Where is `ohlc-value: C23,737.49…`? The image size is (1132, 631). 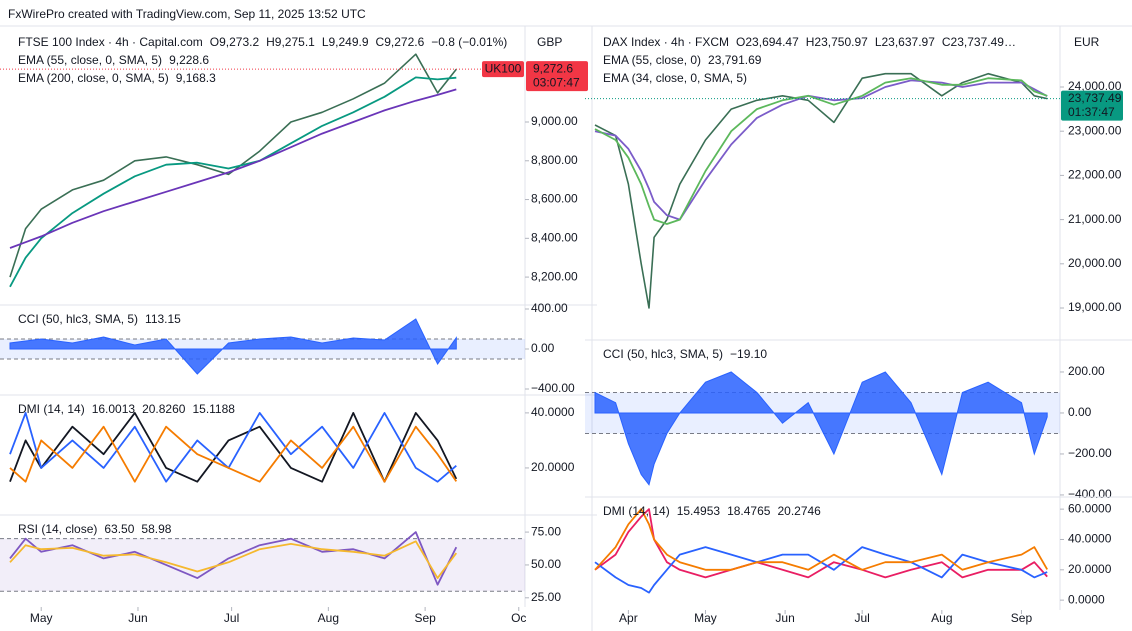
ohlc-value: C23,737.49… is located at coordinates (979, 42).